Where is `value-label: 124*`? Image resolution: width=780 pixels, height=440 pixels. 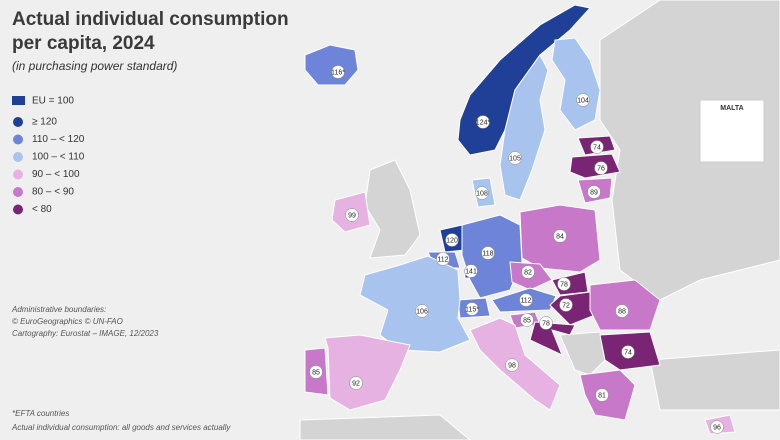
value-label: 124* is located at coordinates (483, 122).